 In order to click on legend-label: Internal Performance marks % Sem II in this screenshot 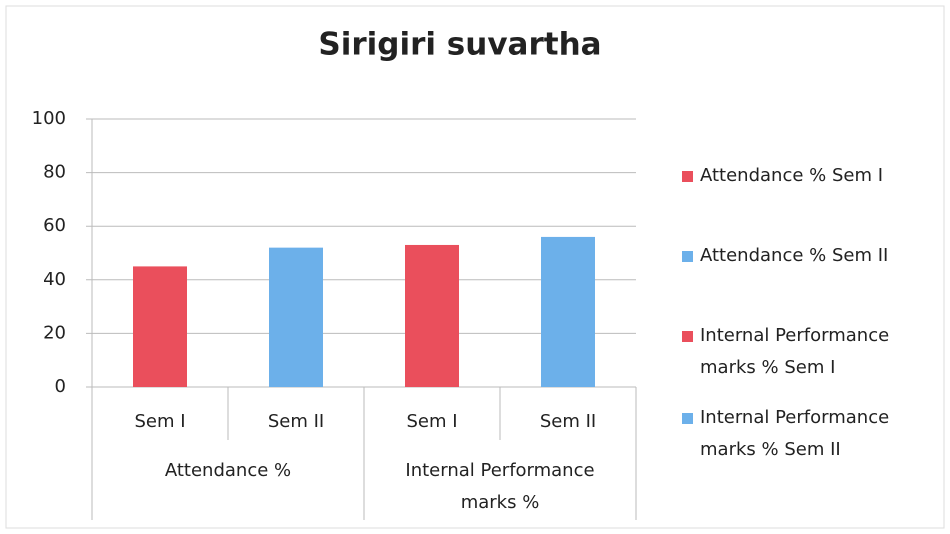, I will do `click(795, 433)`.